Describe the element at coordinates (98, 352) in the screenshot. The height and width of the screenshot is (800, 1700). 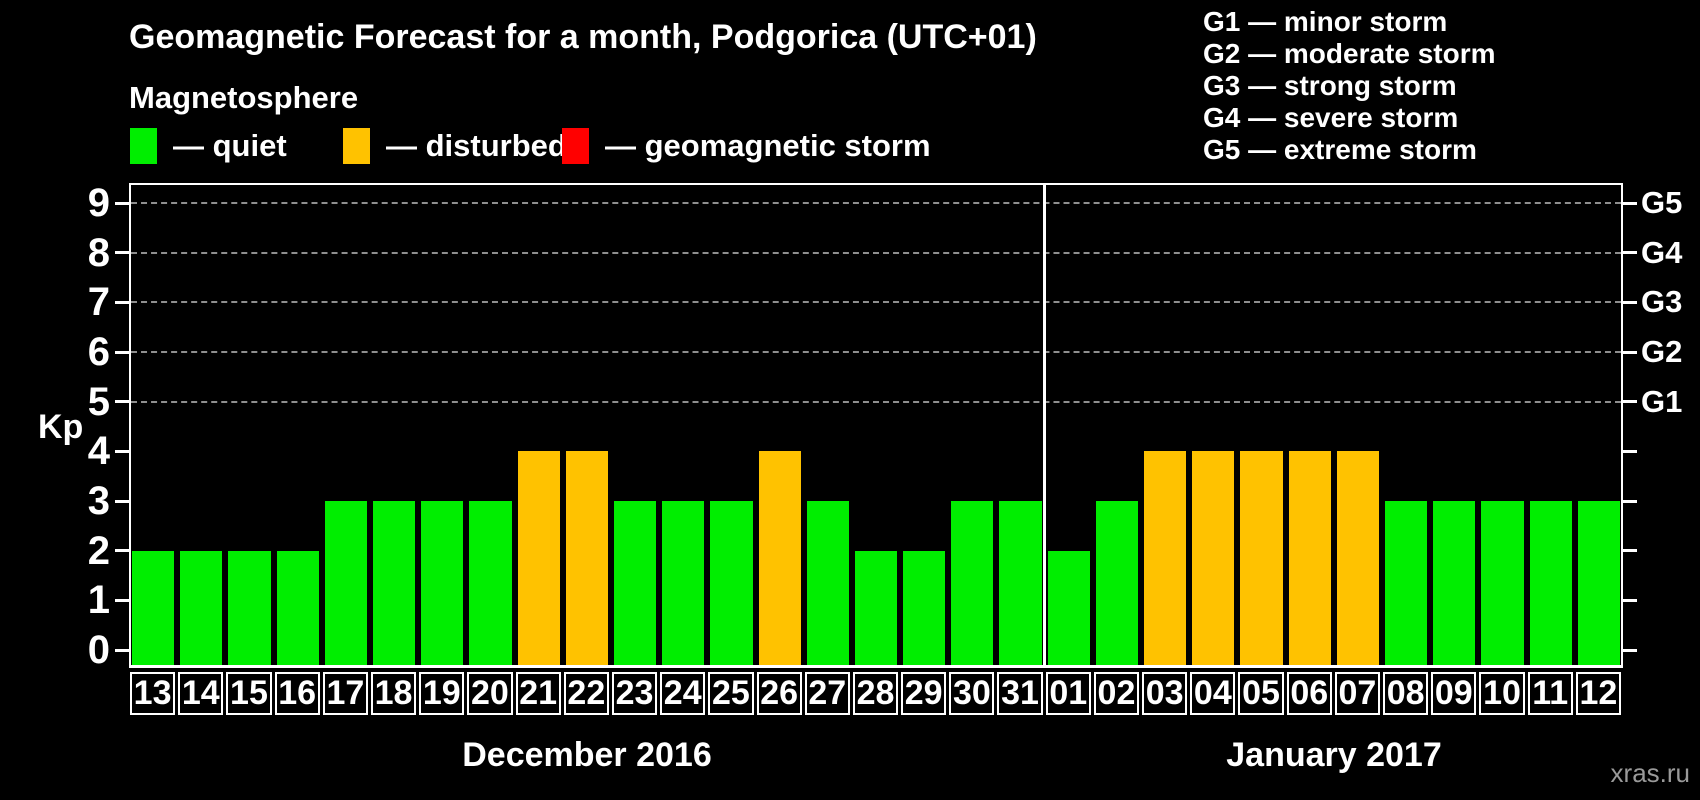
I see `kp-tick-label: 6` at that location.